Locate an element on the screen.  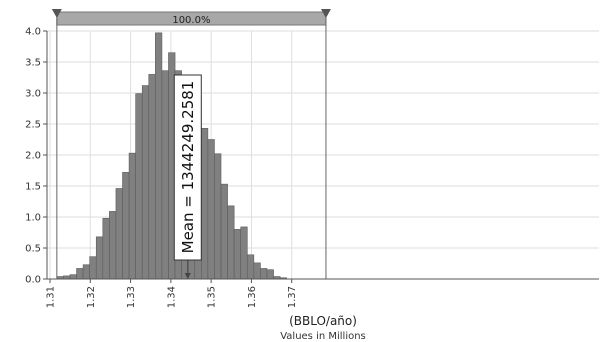
x-tick-label: 1.31 is located at coordinates (51, 297).